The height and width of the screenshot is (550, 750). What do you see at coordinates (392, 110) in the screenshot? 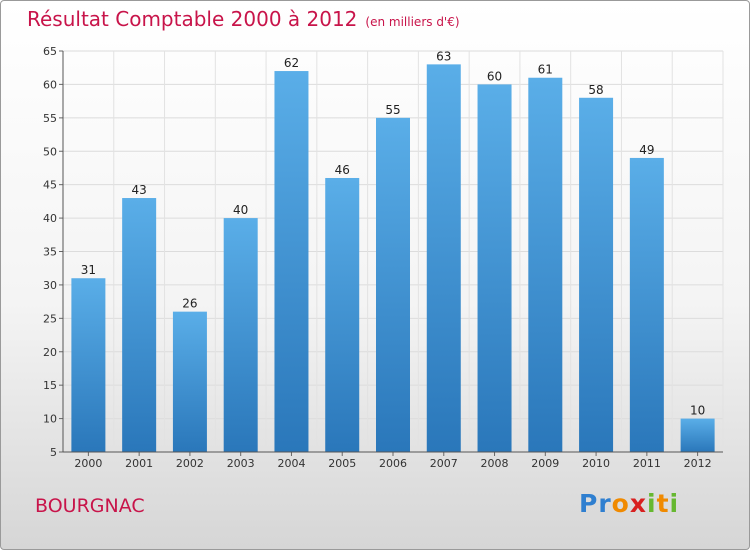
I see `data-label: 55` at bounding box center [392, 110].